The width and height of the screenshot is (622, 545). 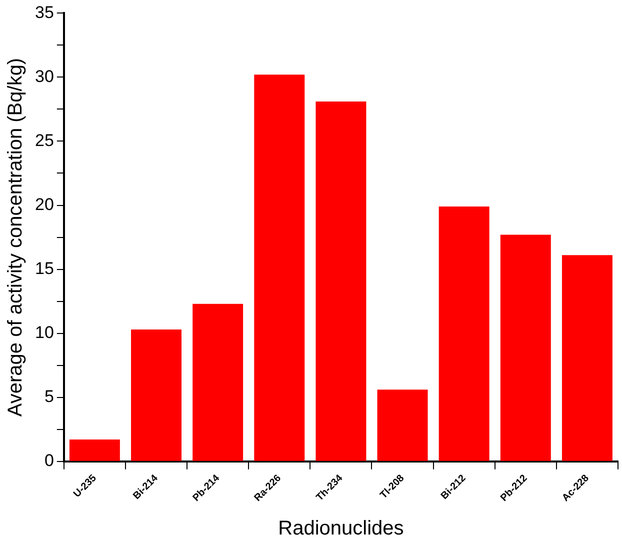 What do you see at coordinates (49, 460) in the screenshot?
I see `y-tick-label: 0` at bounding box center [49, 460].